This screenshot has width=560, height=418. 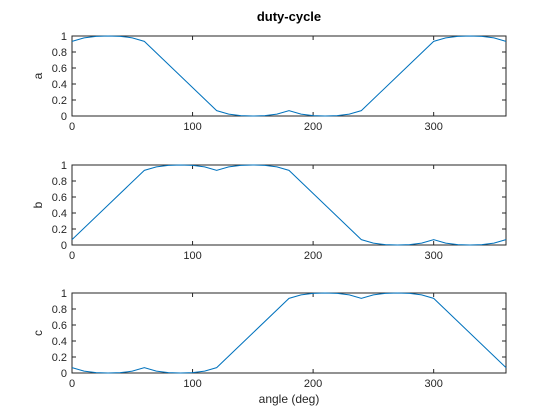 I want to click on y-axis-label: b, so click(x=38, y=204).